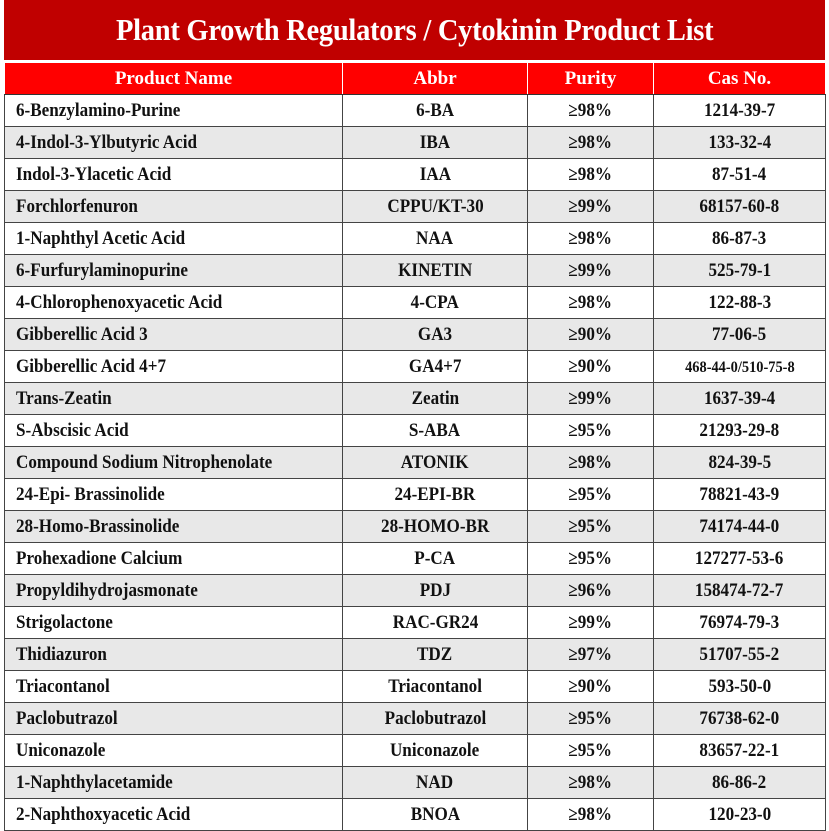 The width and height of the screenshot is (829, 831). What do you see at coordinates (435, 334) in the screenshot?
I see `abbr-cell-text: GA3` at bounding box center [435, 334].